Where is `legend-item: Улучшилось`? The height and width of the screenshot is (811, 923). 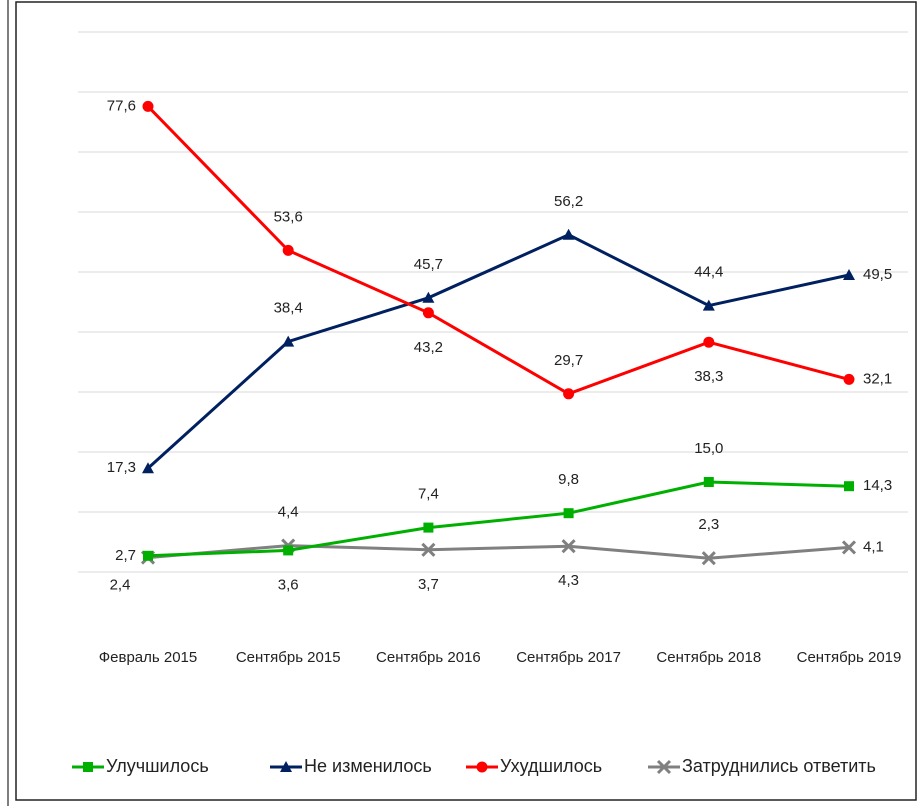
legend-item: Улучшилось is located at coordinates (140, 766).